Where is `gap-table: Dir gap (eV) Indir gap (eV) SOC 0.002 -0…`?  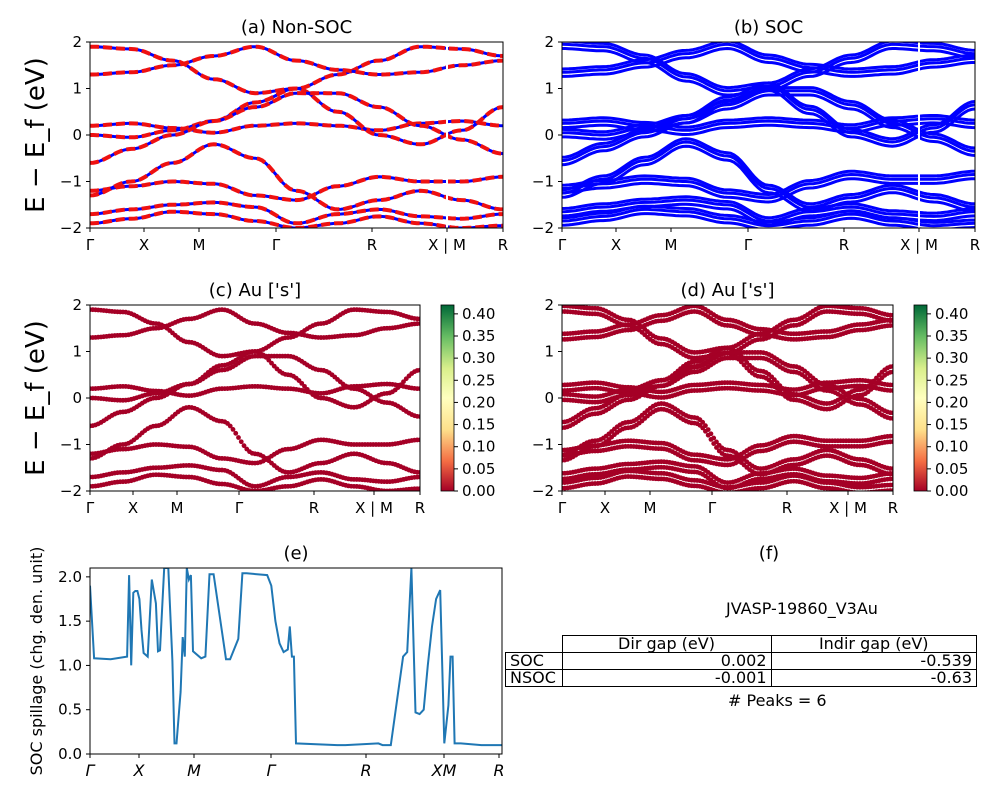 gap-table: Dir gap (eV) Indir gap (eV) SOC 0.002 -0… is located at coordinates (741, 661).